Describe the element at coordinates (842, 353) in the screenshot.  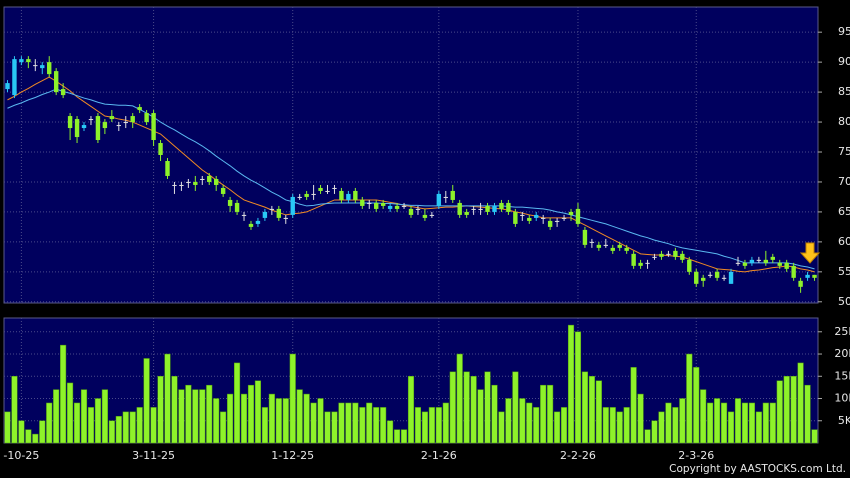
I see `y-tick-label: 20K` at that location.